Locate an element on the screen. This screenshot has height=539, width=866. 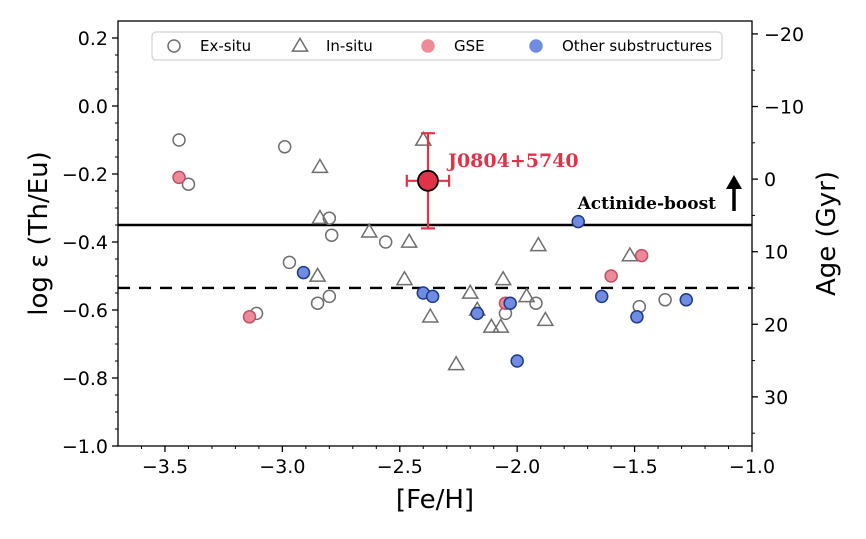
legend-marker-in-situ-icon is located at coordinates (300, 44).